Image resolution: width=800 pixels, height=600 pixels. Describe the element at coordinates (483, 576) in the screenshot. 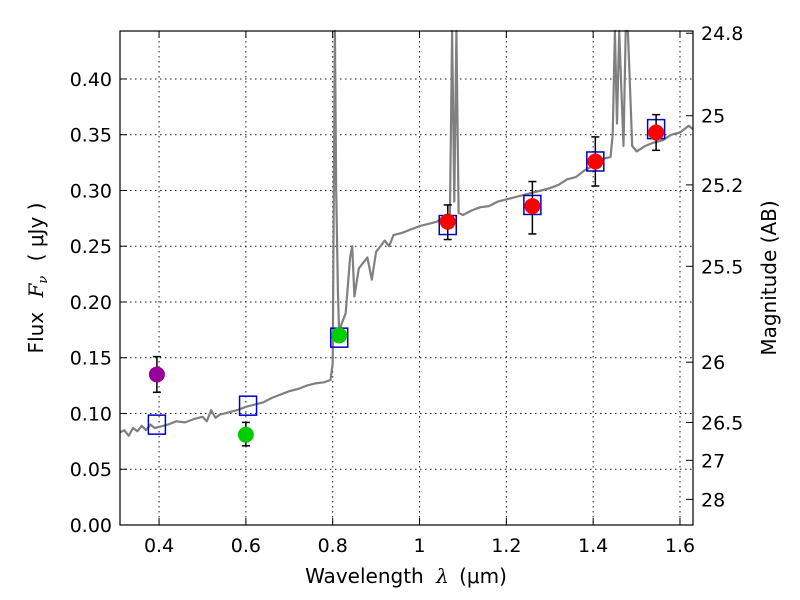

I see `x-axis-title-unit: (μm)` at that location.